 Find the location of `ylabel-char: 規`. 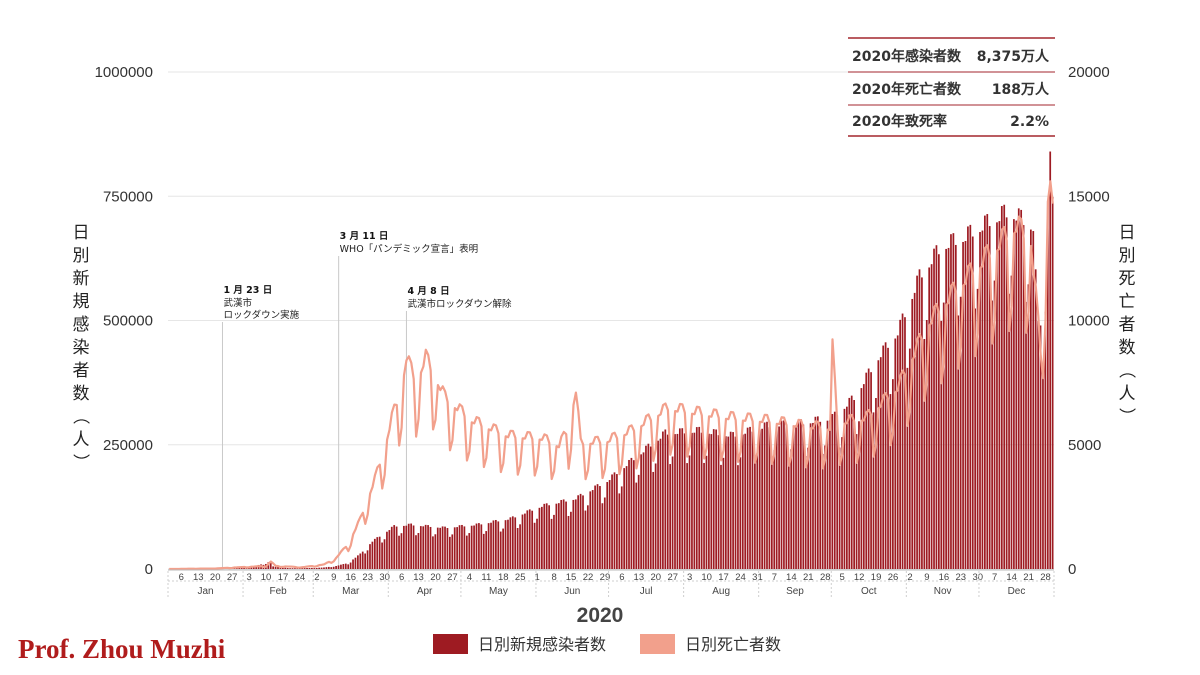

ylabel-char: 規 is located at coordinates (81, 302).